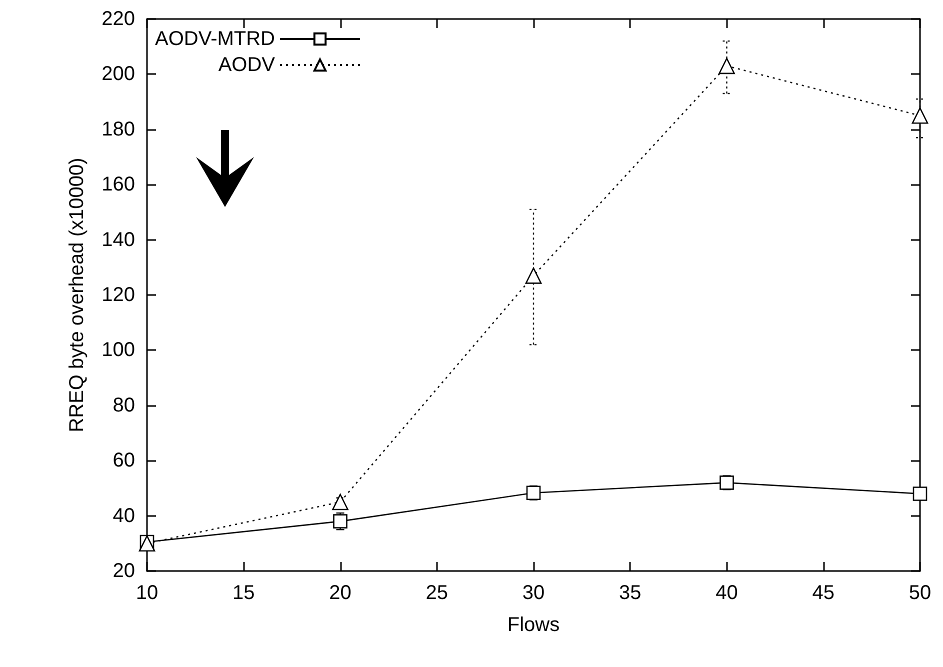 Image resolution: width=943 pixels, height=667 pixels. Describe the element at coordinates (118, 74) in the screenshot. I see `y-tick-label: 200` at that location.